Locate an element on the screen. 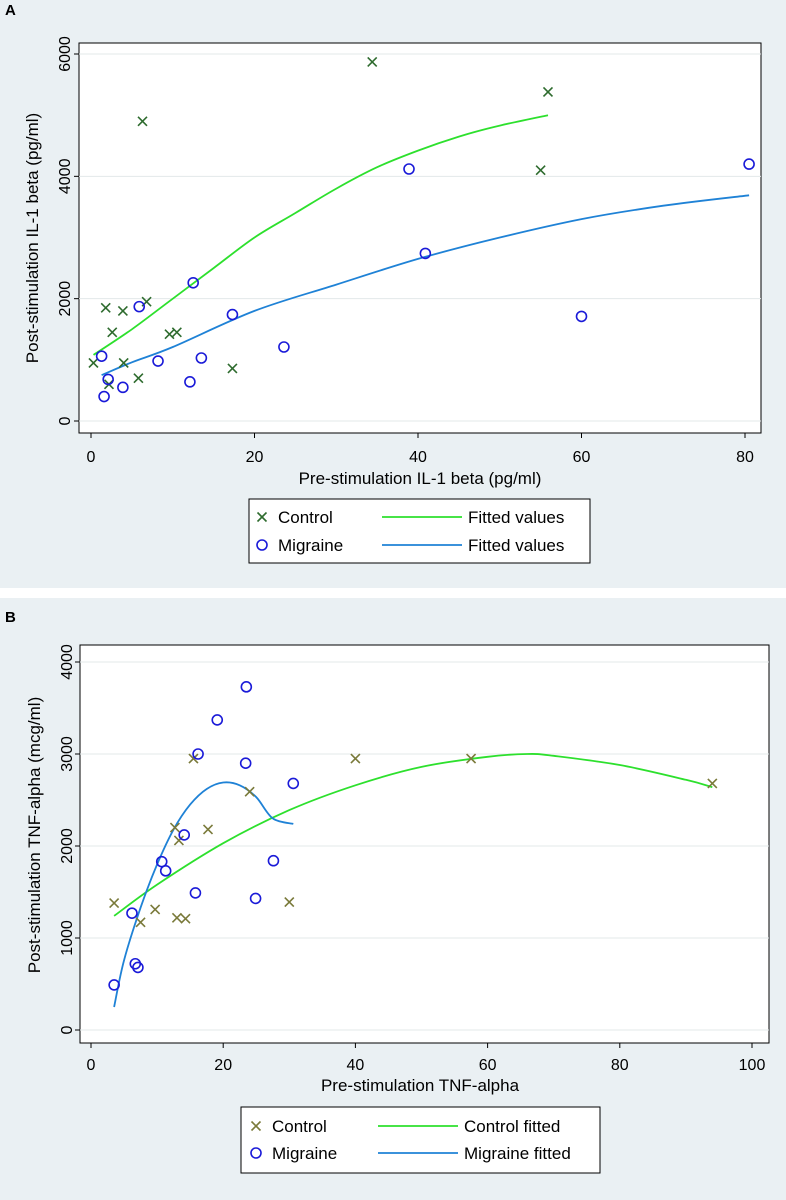 The image size is (786, 1200). y-tick-label: 6000 is located at coordinates (65, 54).